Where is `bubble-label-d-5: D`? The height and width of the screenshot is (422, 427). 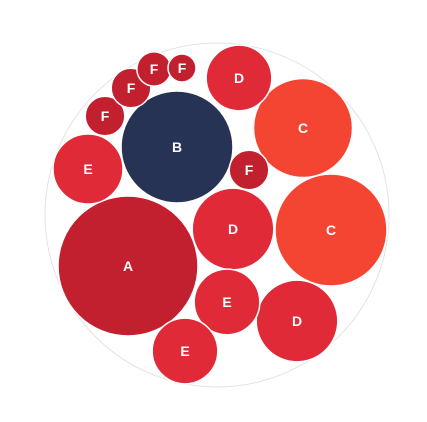
bubble-label-d-5: D is located at coordinates (233, 229).